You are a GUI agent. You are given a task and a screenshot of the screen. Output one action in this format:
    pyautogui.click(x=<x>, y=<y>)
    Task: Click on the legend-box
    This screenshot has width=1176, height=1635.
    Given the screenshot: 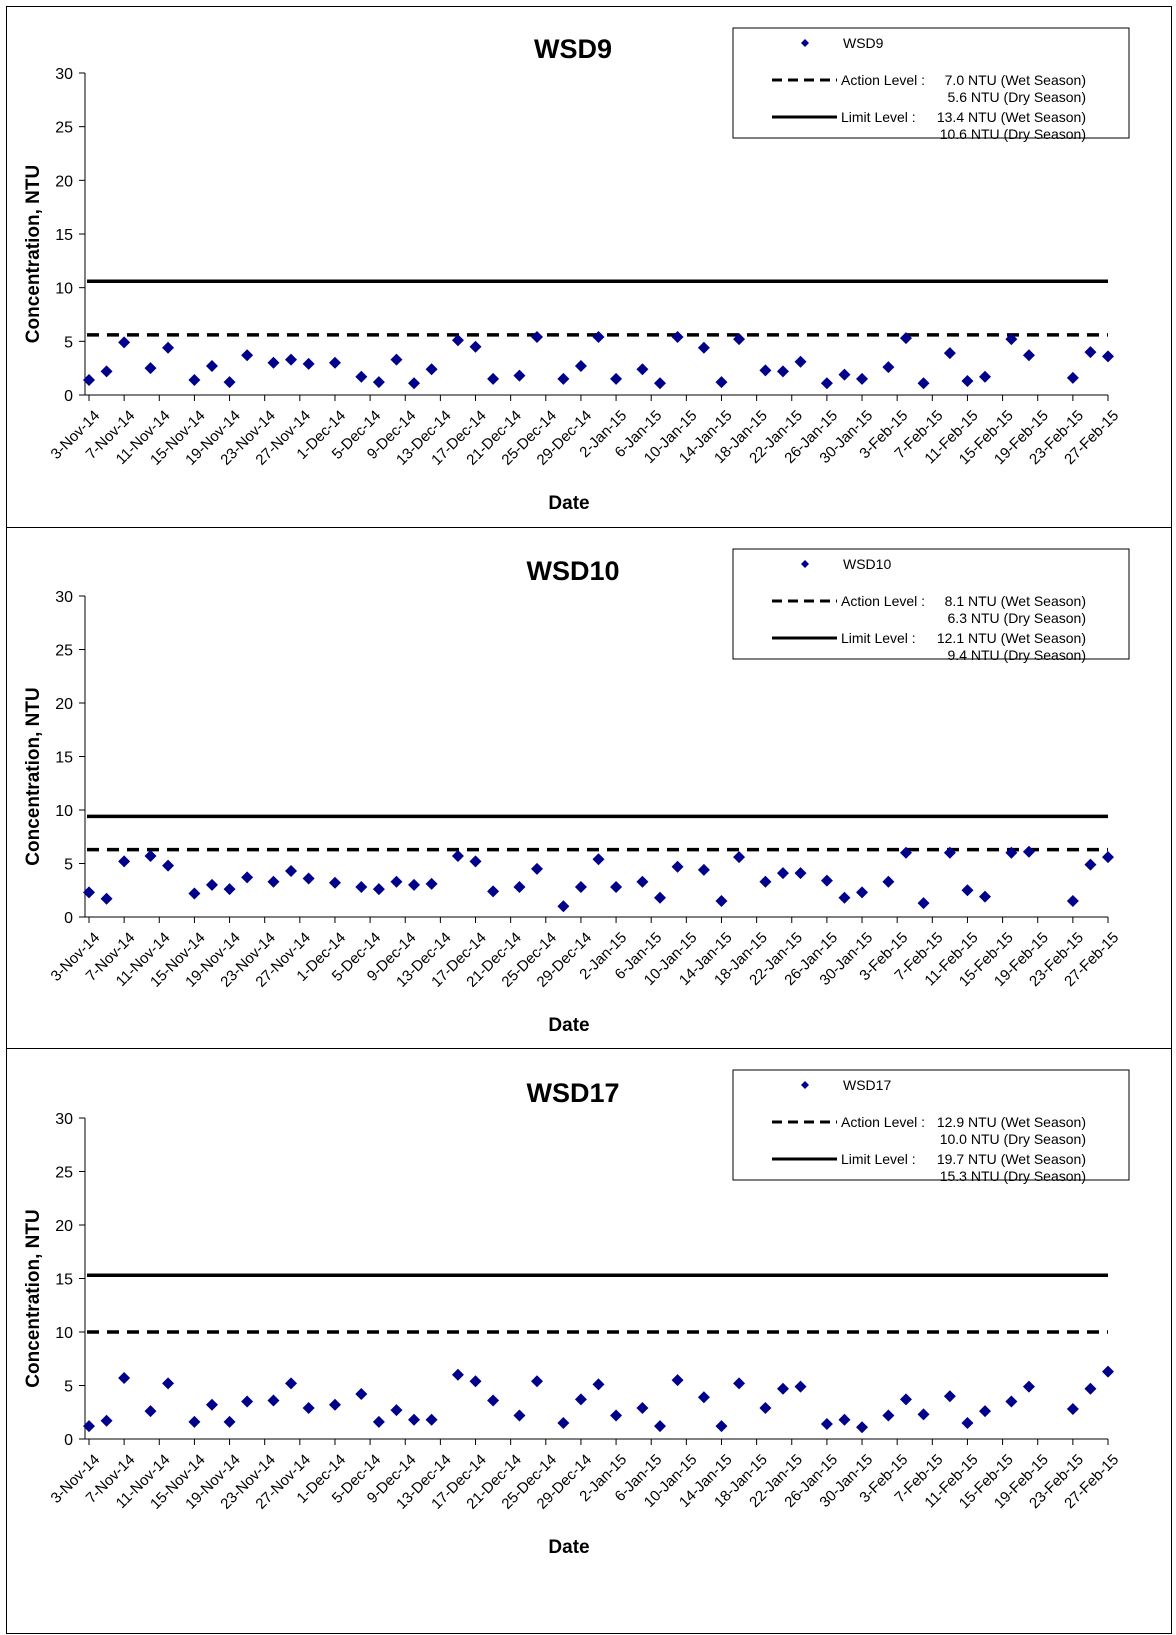 What is the action you would take?
    pyautogui.click(x=931, y=1125)
    